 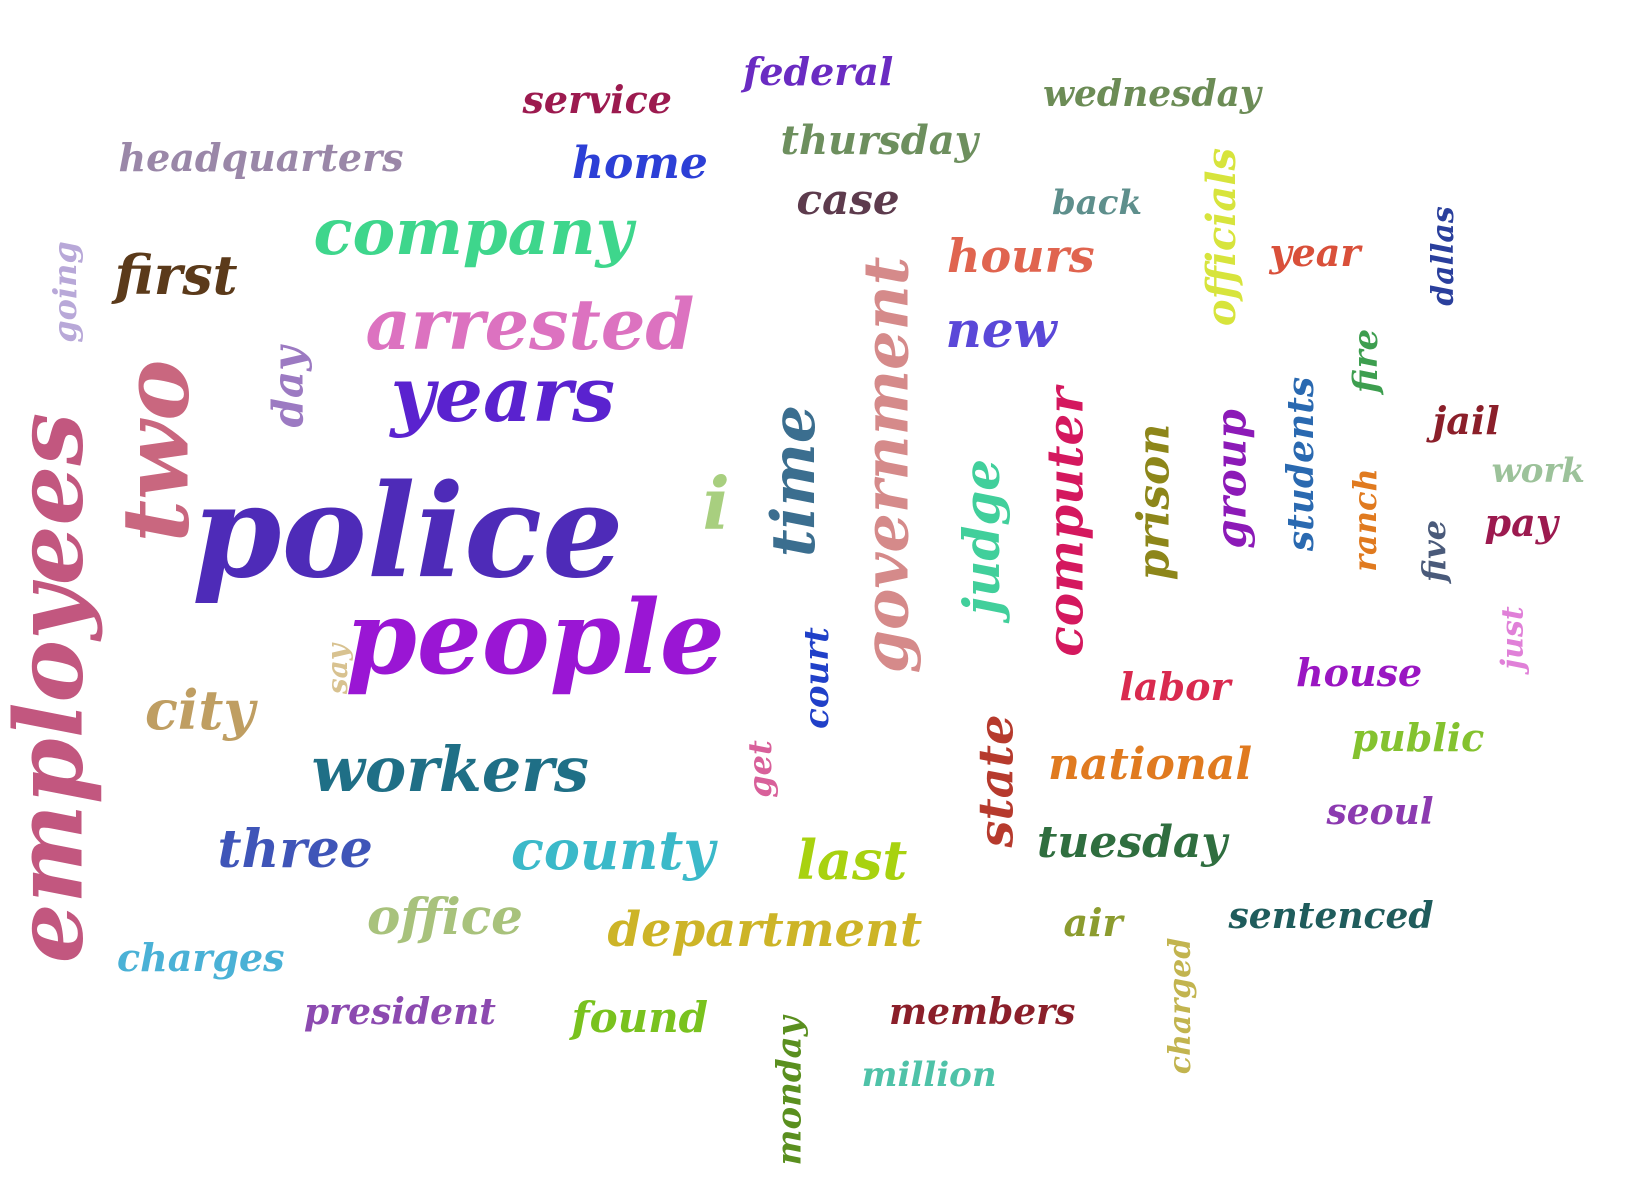 What do you see at coordinates (1001, 329) in the screenshot?
I see `word-new: new` at bounding box center [1001, 329].